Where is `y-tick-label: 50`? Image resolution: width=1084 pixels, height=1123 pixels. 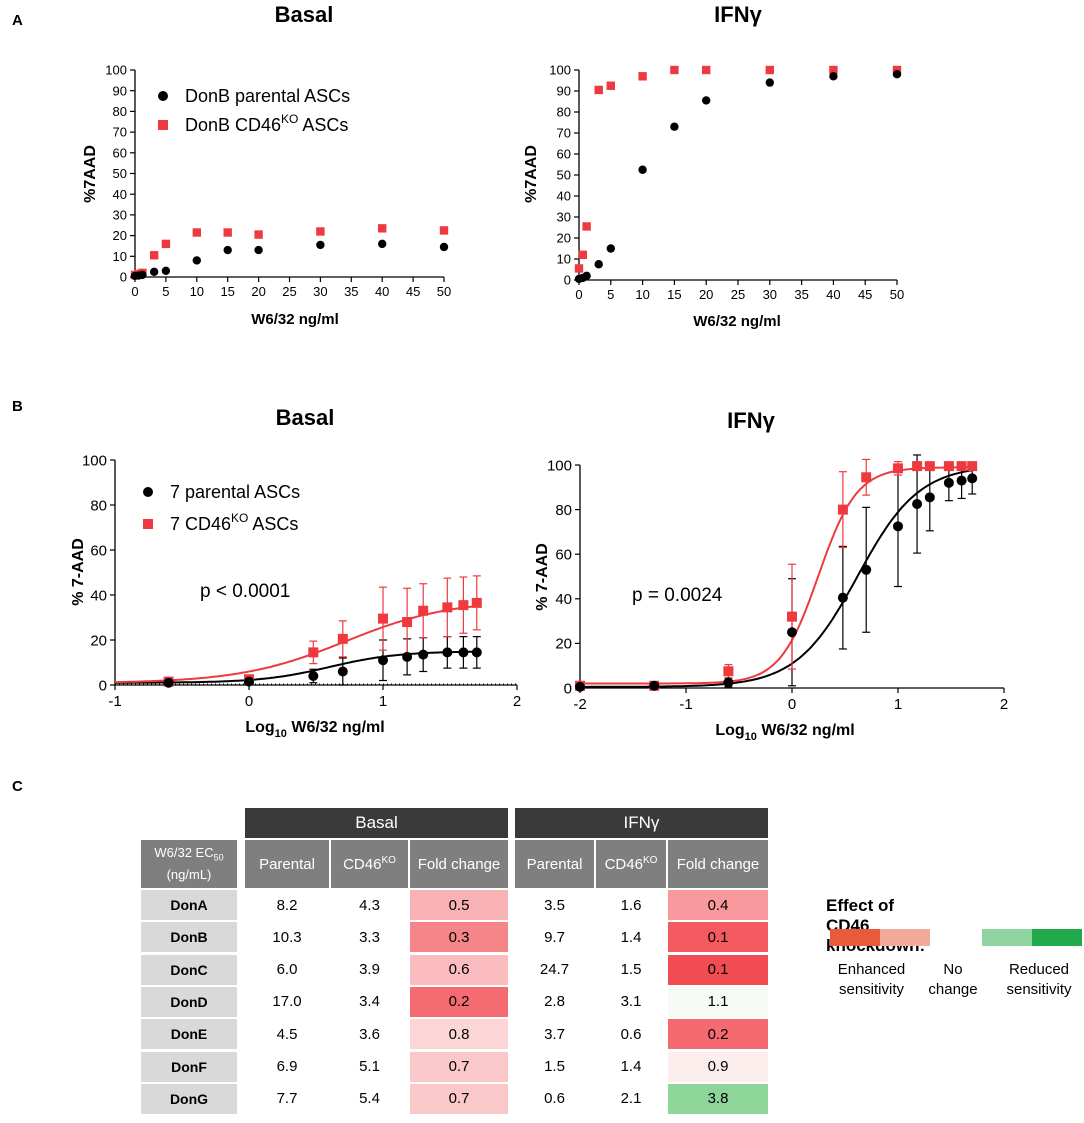 y-tick-label: 50 is located at coordinates (120, 173).